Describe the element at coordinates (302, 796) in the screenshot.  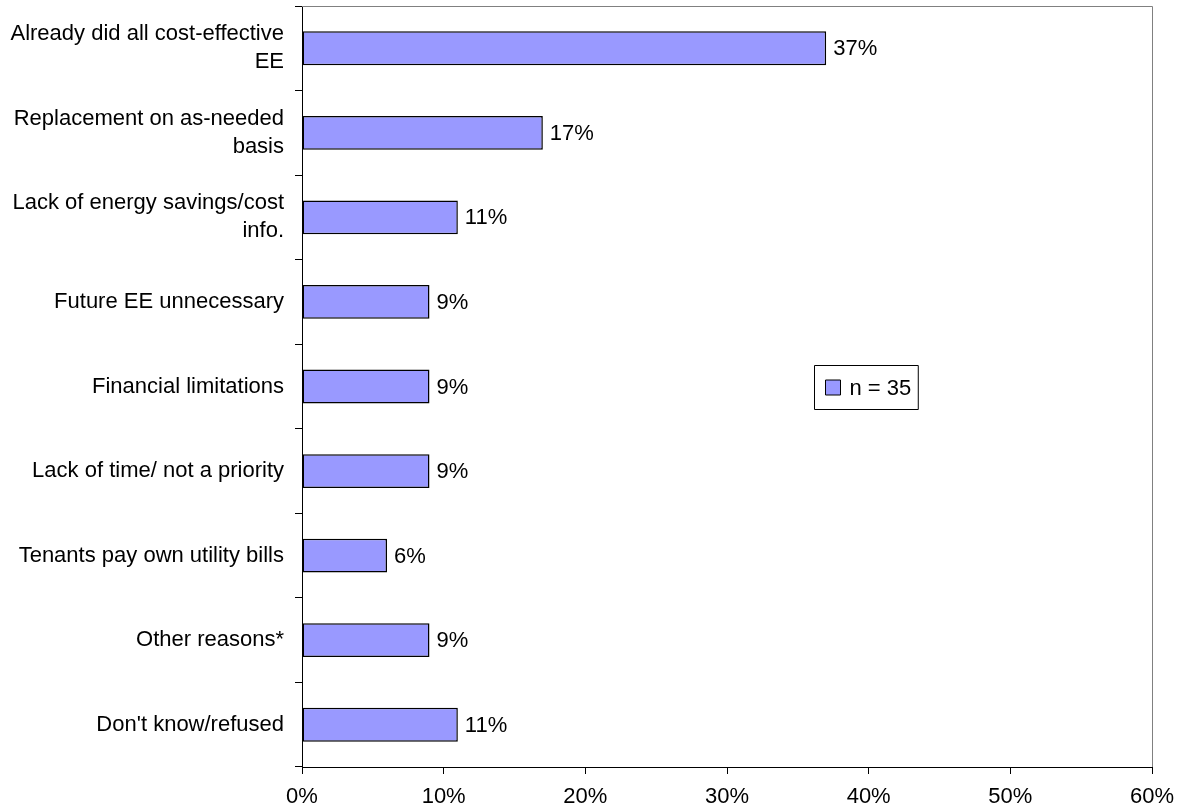
I see `x-tick-label: 0%` at that location.